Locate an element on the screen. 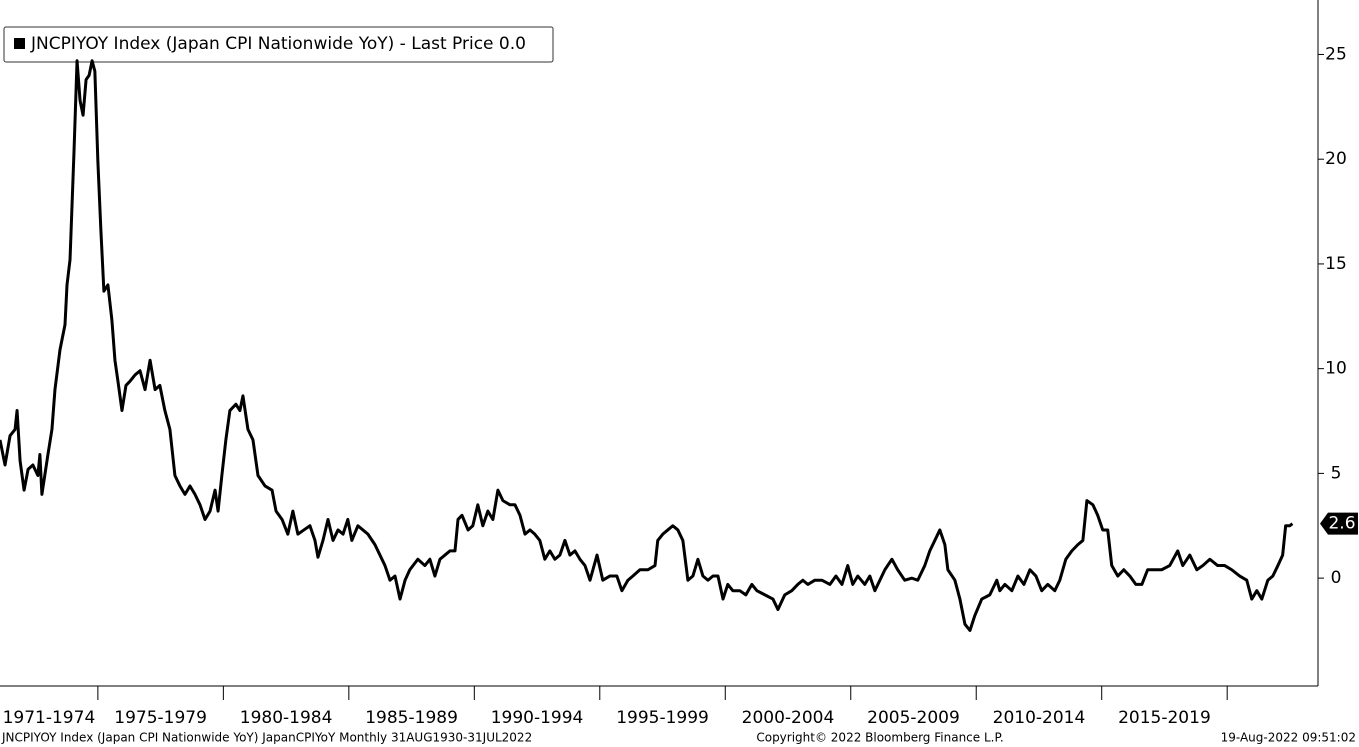 This screenshot has width=1359, height=747. footer-right: 19-Aug-2022 09:51:02 is located at coordinates (1288, 738).